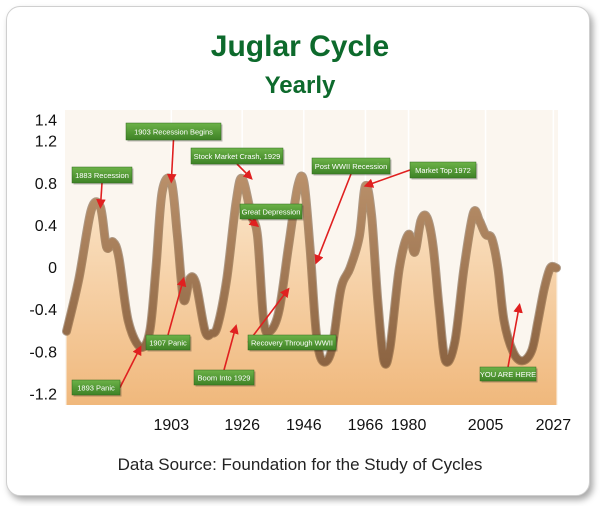 The image size is (600, 506). I want to click on chart-title: Juglar Cycle, so click(300, 46).